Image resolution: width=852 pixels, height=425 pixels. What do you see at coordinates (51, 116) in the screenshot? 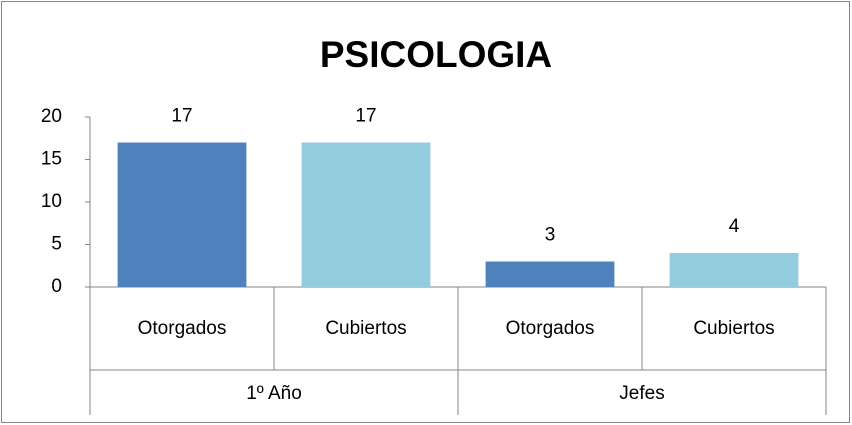
I see `y-tick-label: 20` at bounding box center [51, 116].